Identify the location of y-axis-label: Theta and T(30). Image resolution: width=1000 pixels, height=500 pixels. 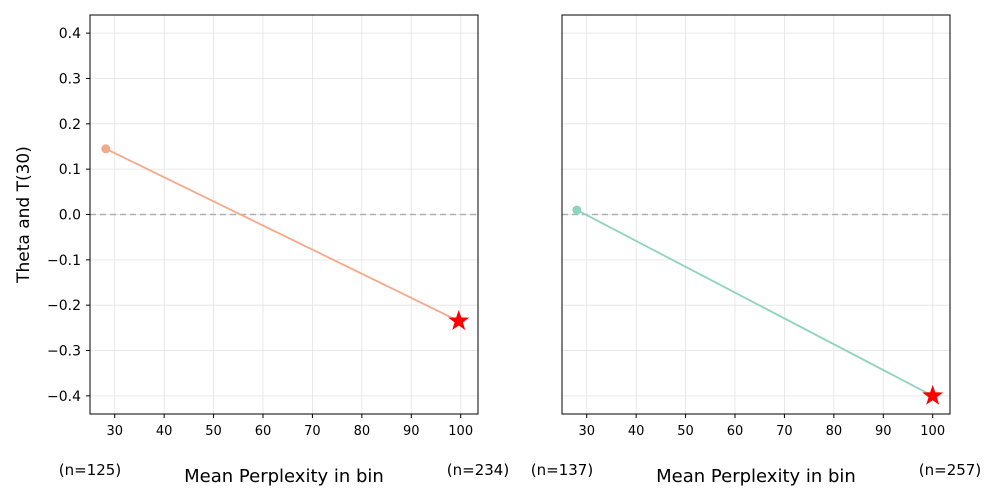
(24, 215).